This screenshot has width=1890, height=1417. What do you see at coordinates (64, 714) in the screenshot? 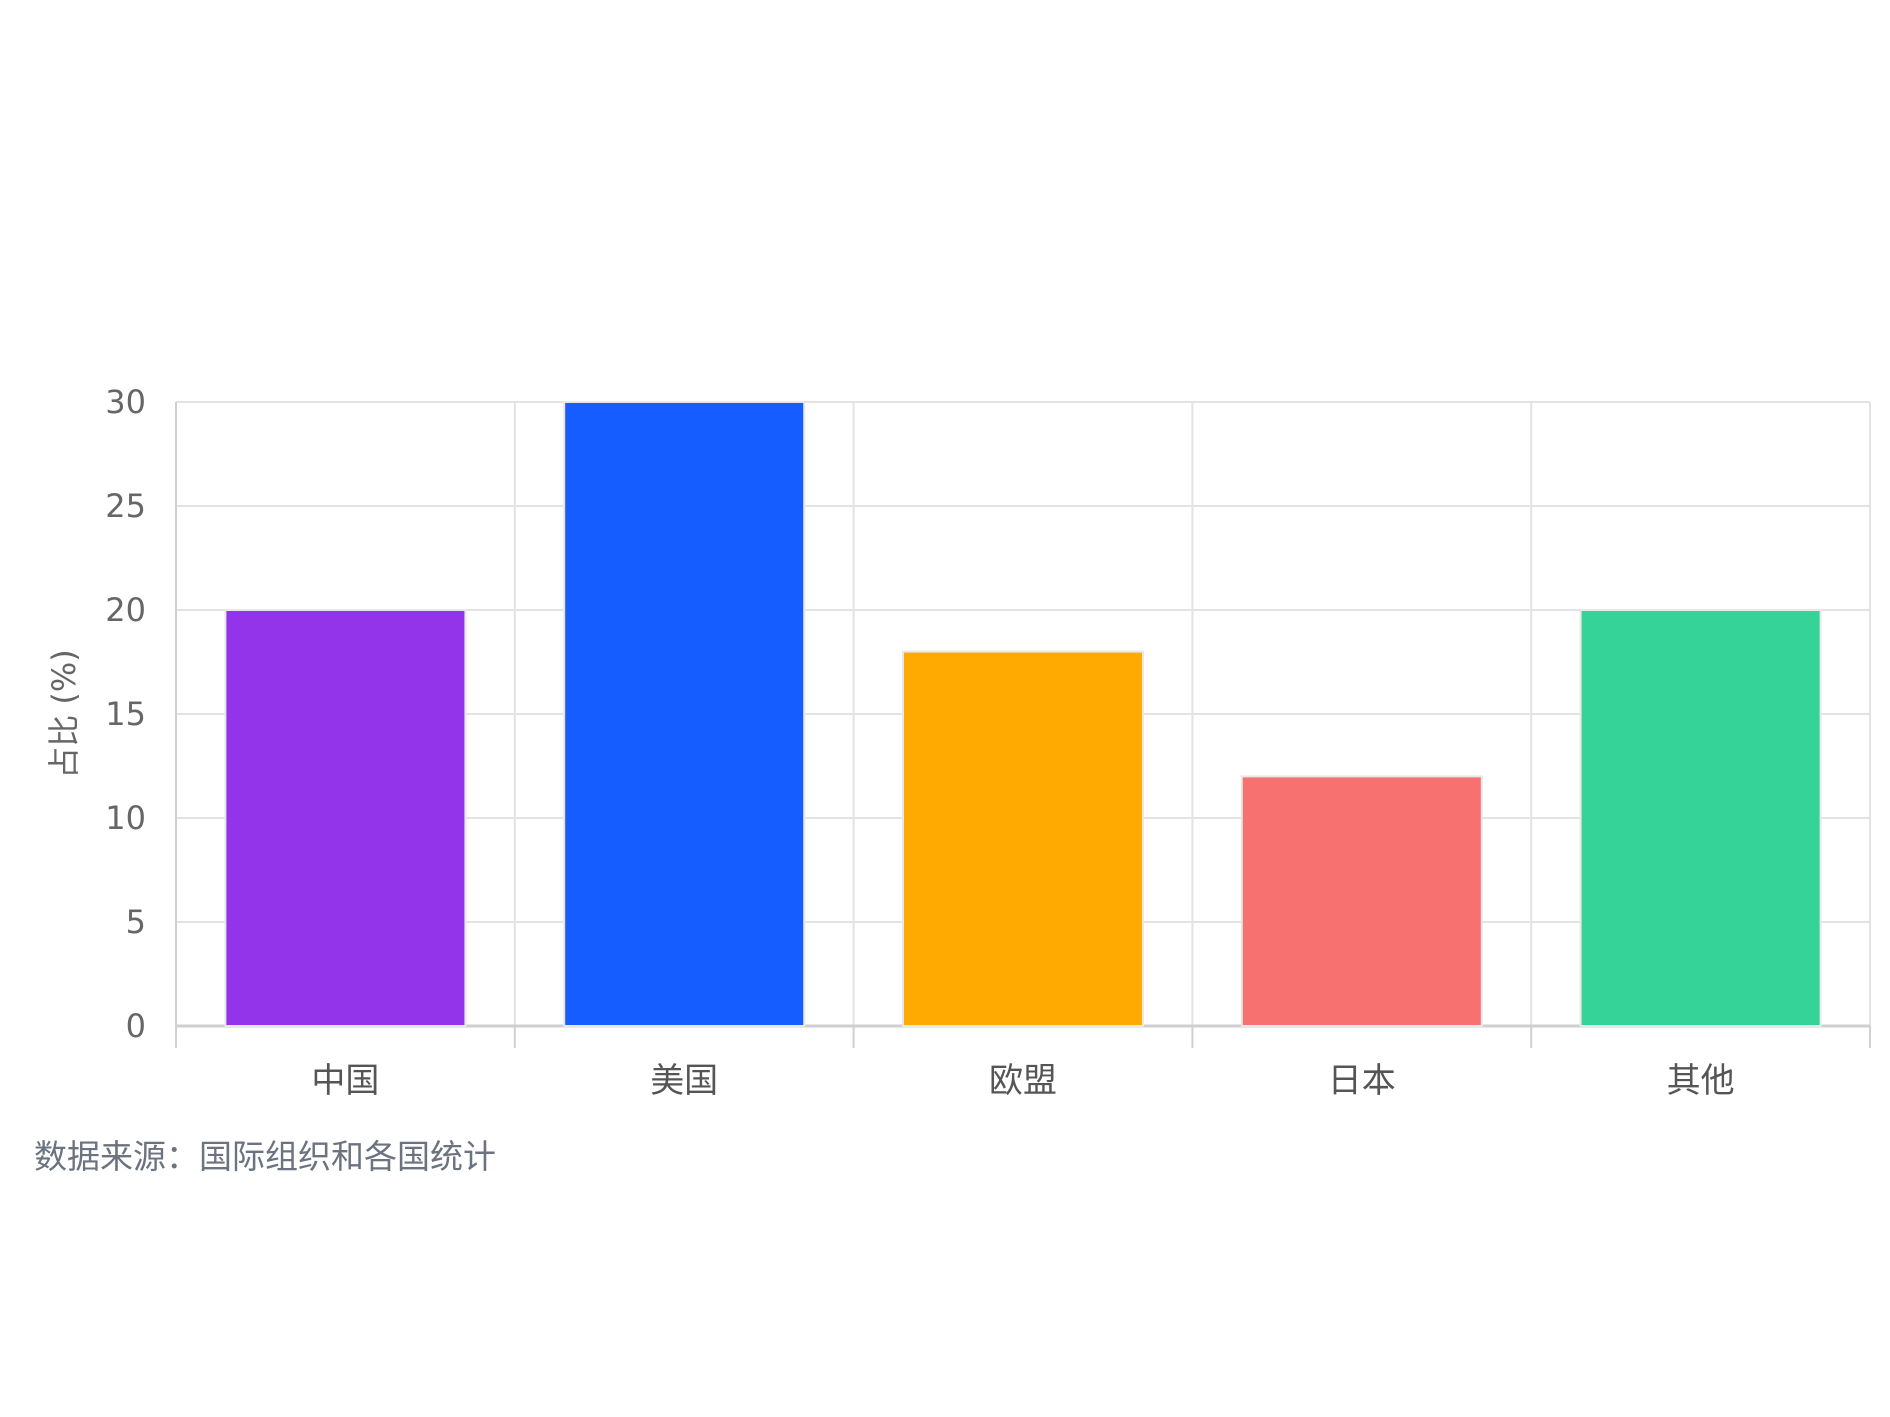
I see `y-axis-label: 占比 (%)` at bounding box center [64, 714].